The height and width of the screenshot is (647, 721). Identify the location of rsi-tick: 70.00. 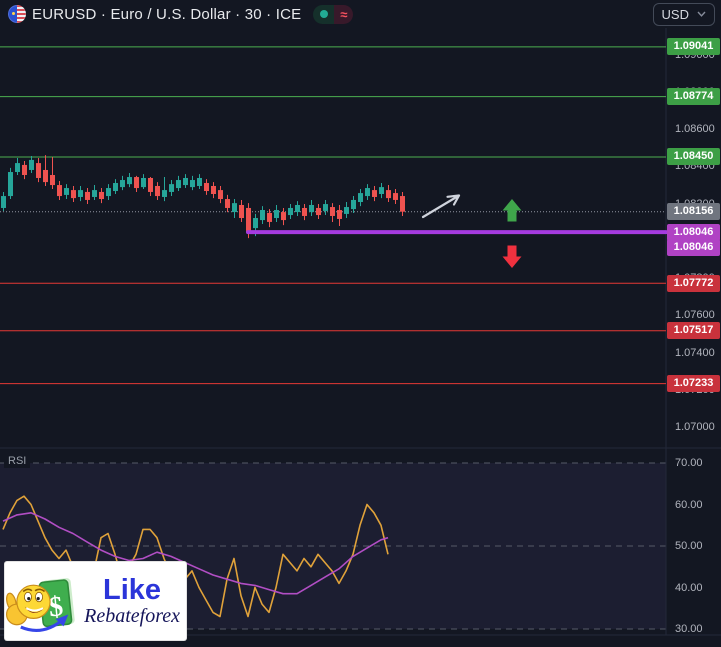
(689, 463).